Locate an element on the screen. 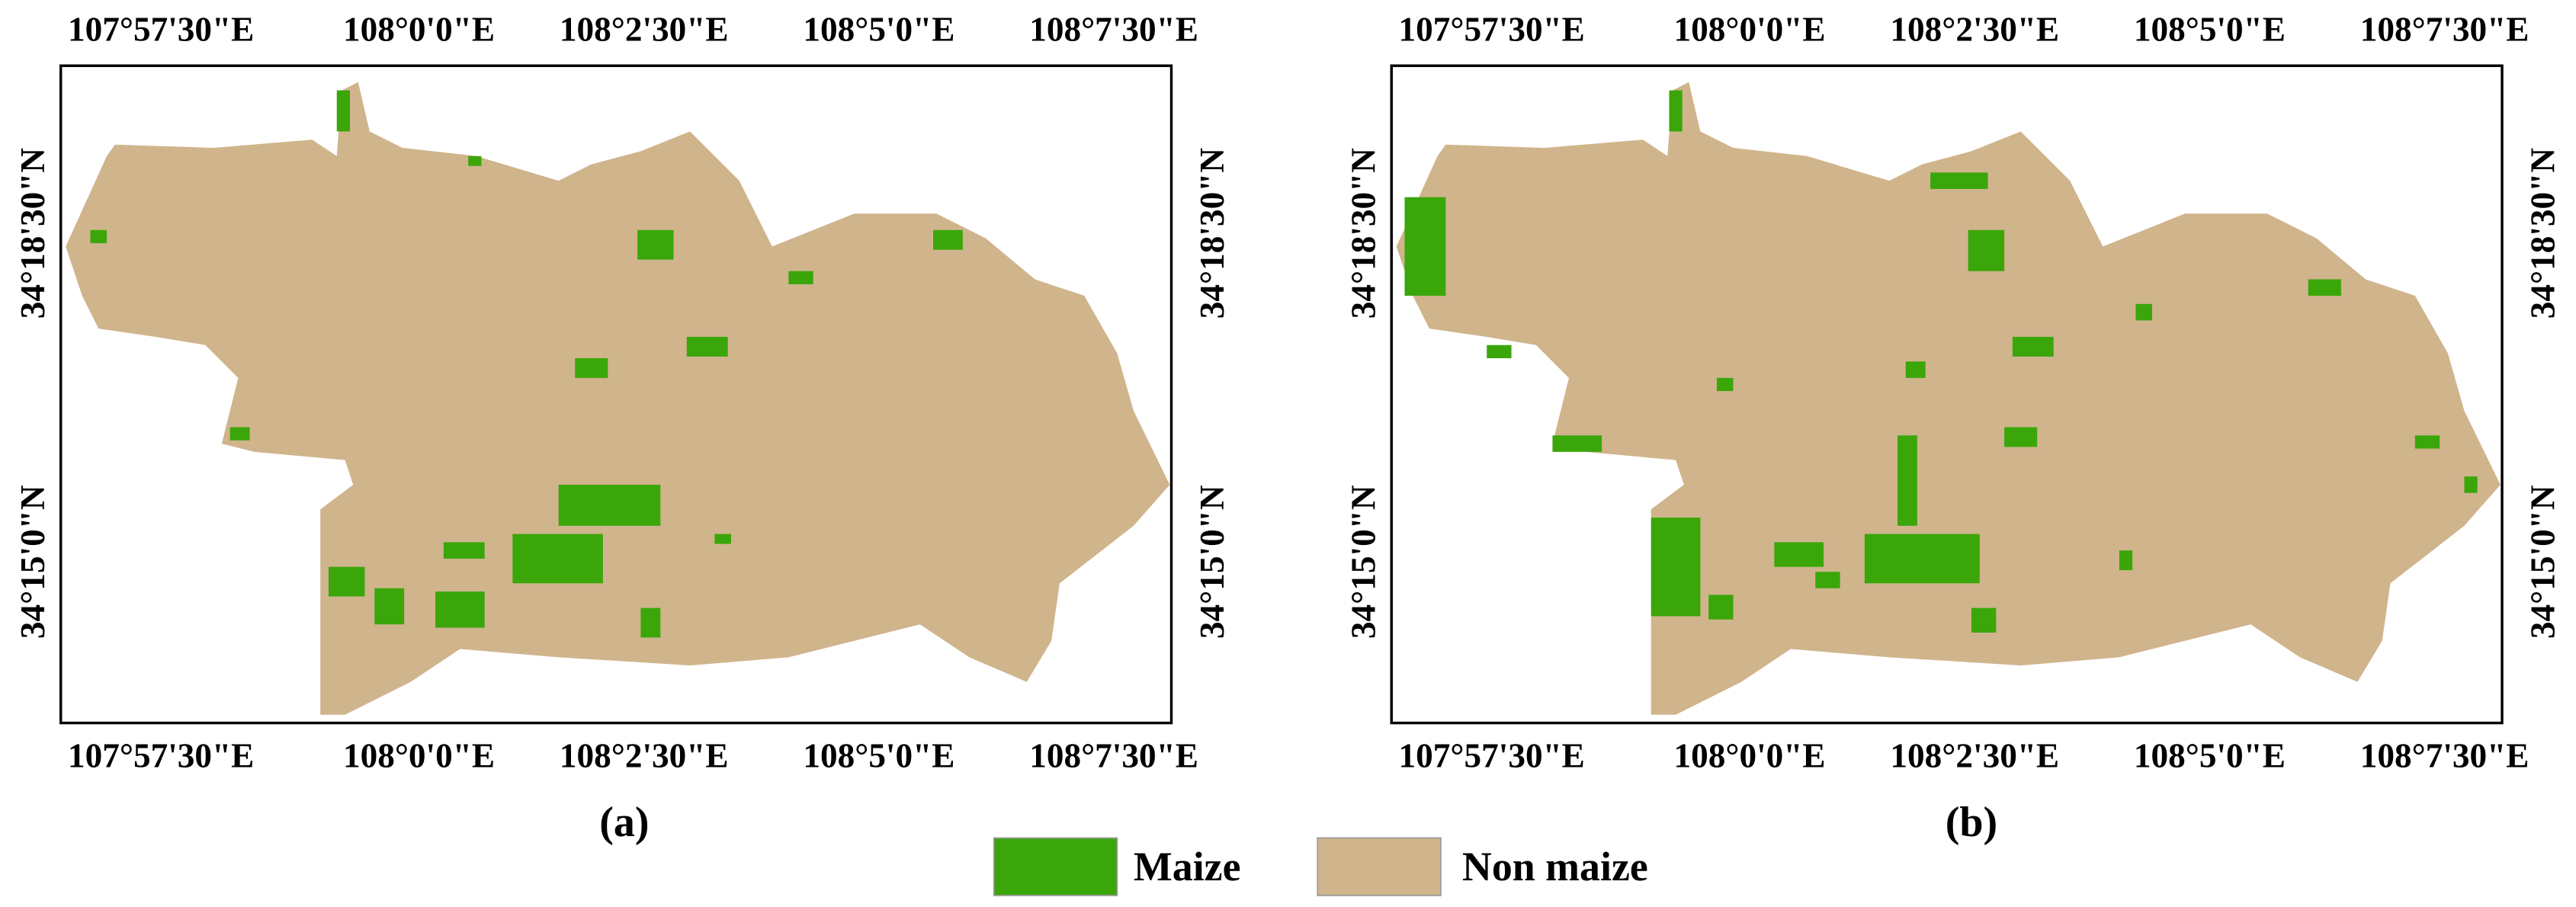 Image resolution: width=2576 pixels, height=907 pixels. legend-label: Non maize is located at coordinates (1555, 866).